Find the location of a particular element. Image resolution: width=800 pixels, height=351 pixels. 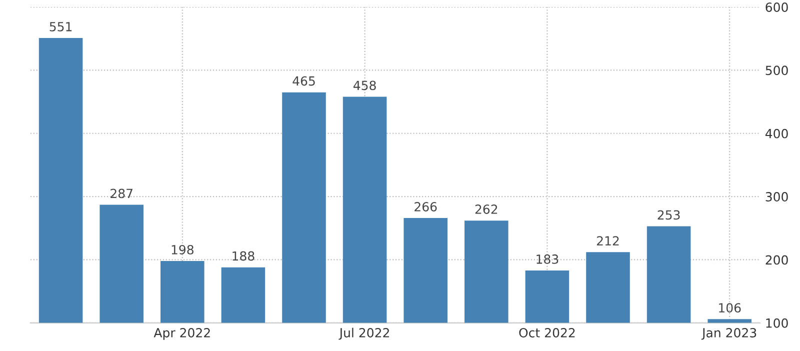

y-tick-label: 400 is located at coordinates (776, 133).